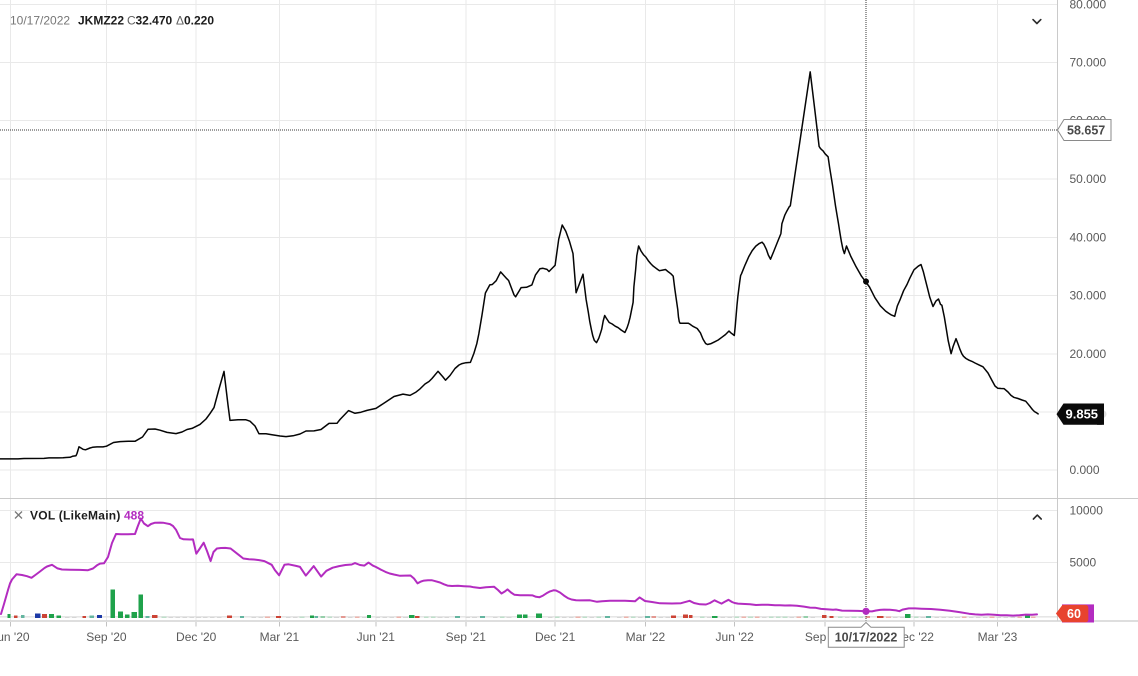 The height and width of the screenshot is (676, 1138). What do you see at coordinates (646, 637) in the screenshot?
I see `svg-text: Mar '22` at bounding box center [646, 637].